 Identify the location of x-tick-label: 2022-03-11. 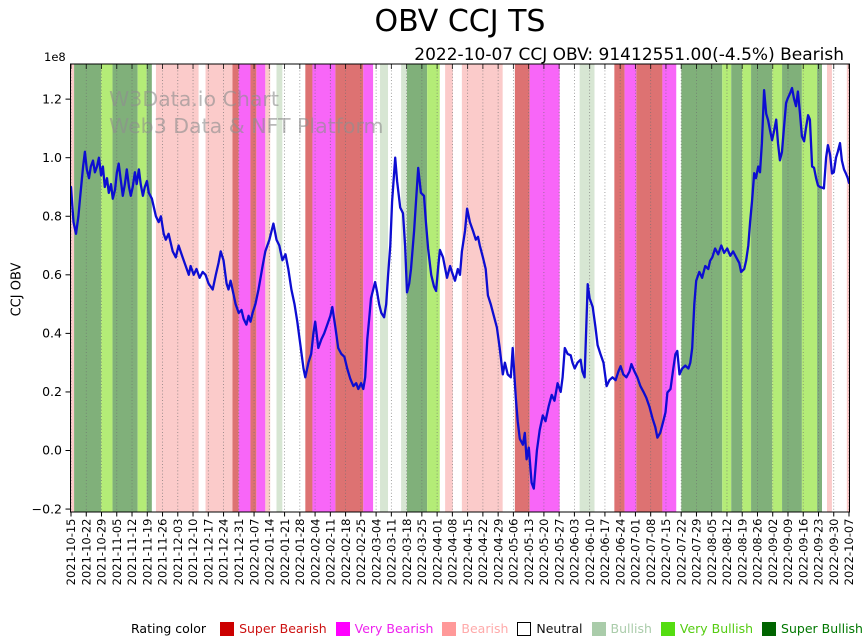
(392, 552).